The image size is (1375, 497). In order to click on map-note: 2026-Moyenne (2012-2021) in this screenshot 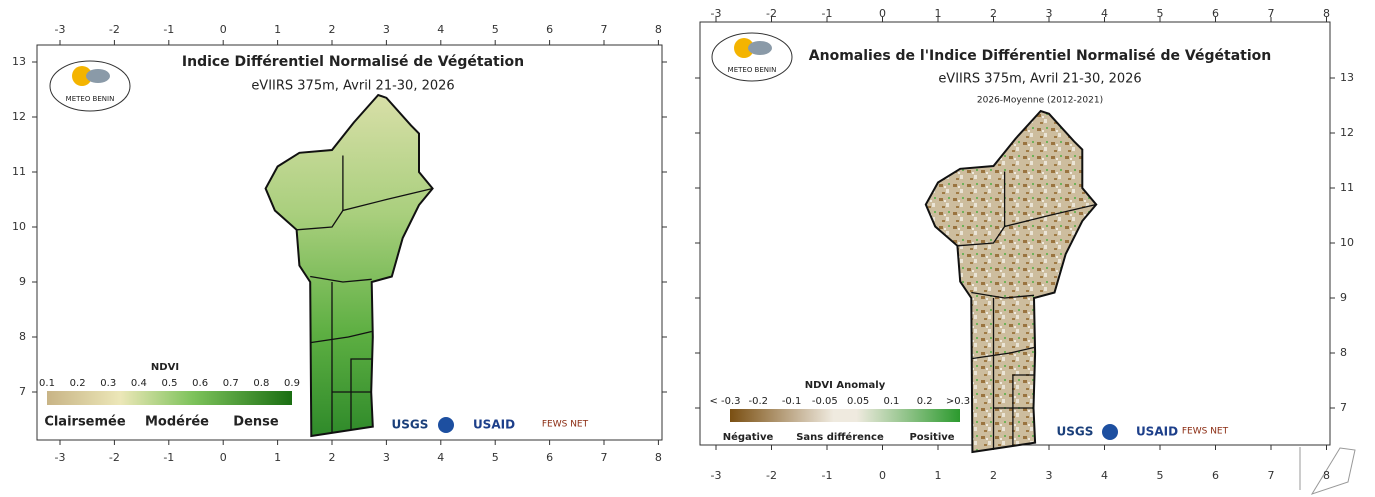, I will do `click(1040, 101)`.